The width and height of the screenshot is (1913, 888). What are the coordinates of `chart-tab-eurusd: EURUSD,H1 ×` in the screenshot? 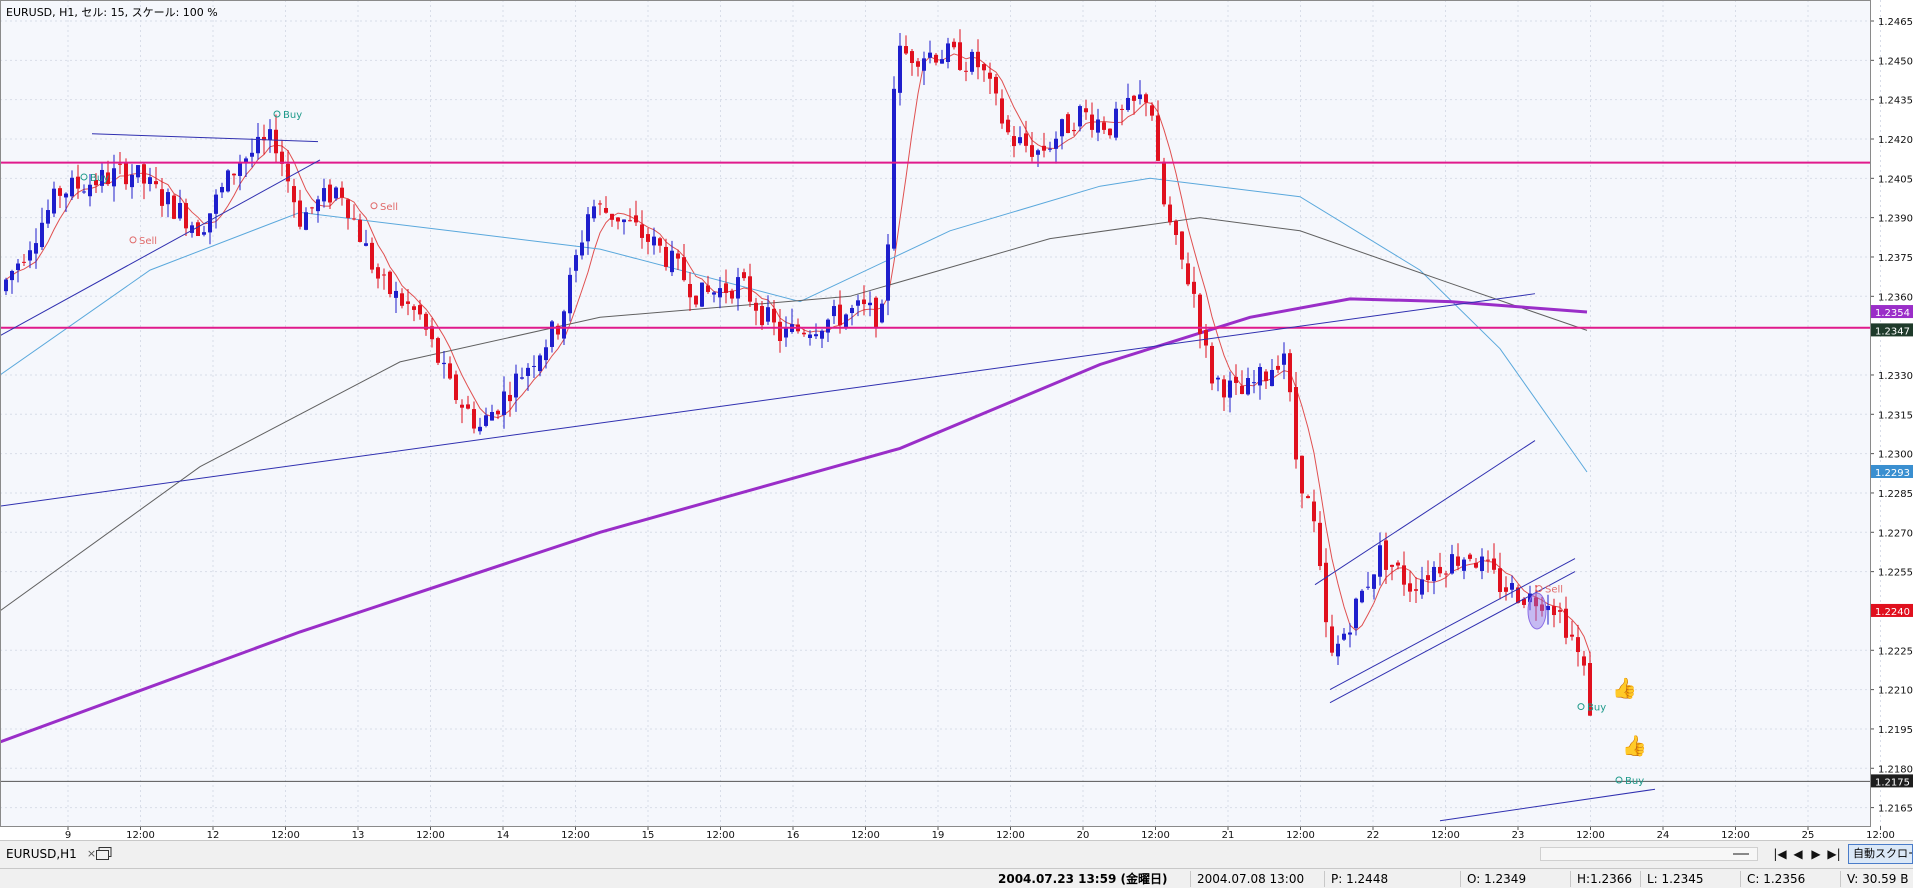 It's located at (51, 854).